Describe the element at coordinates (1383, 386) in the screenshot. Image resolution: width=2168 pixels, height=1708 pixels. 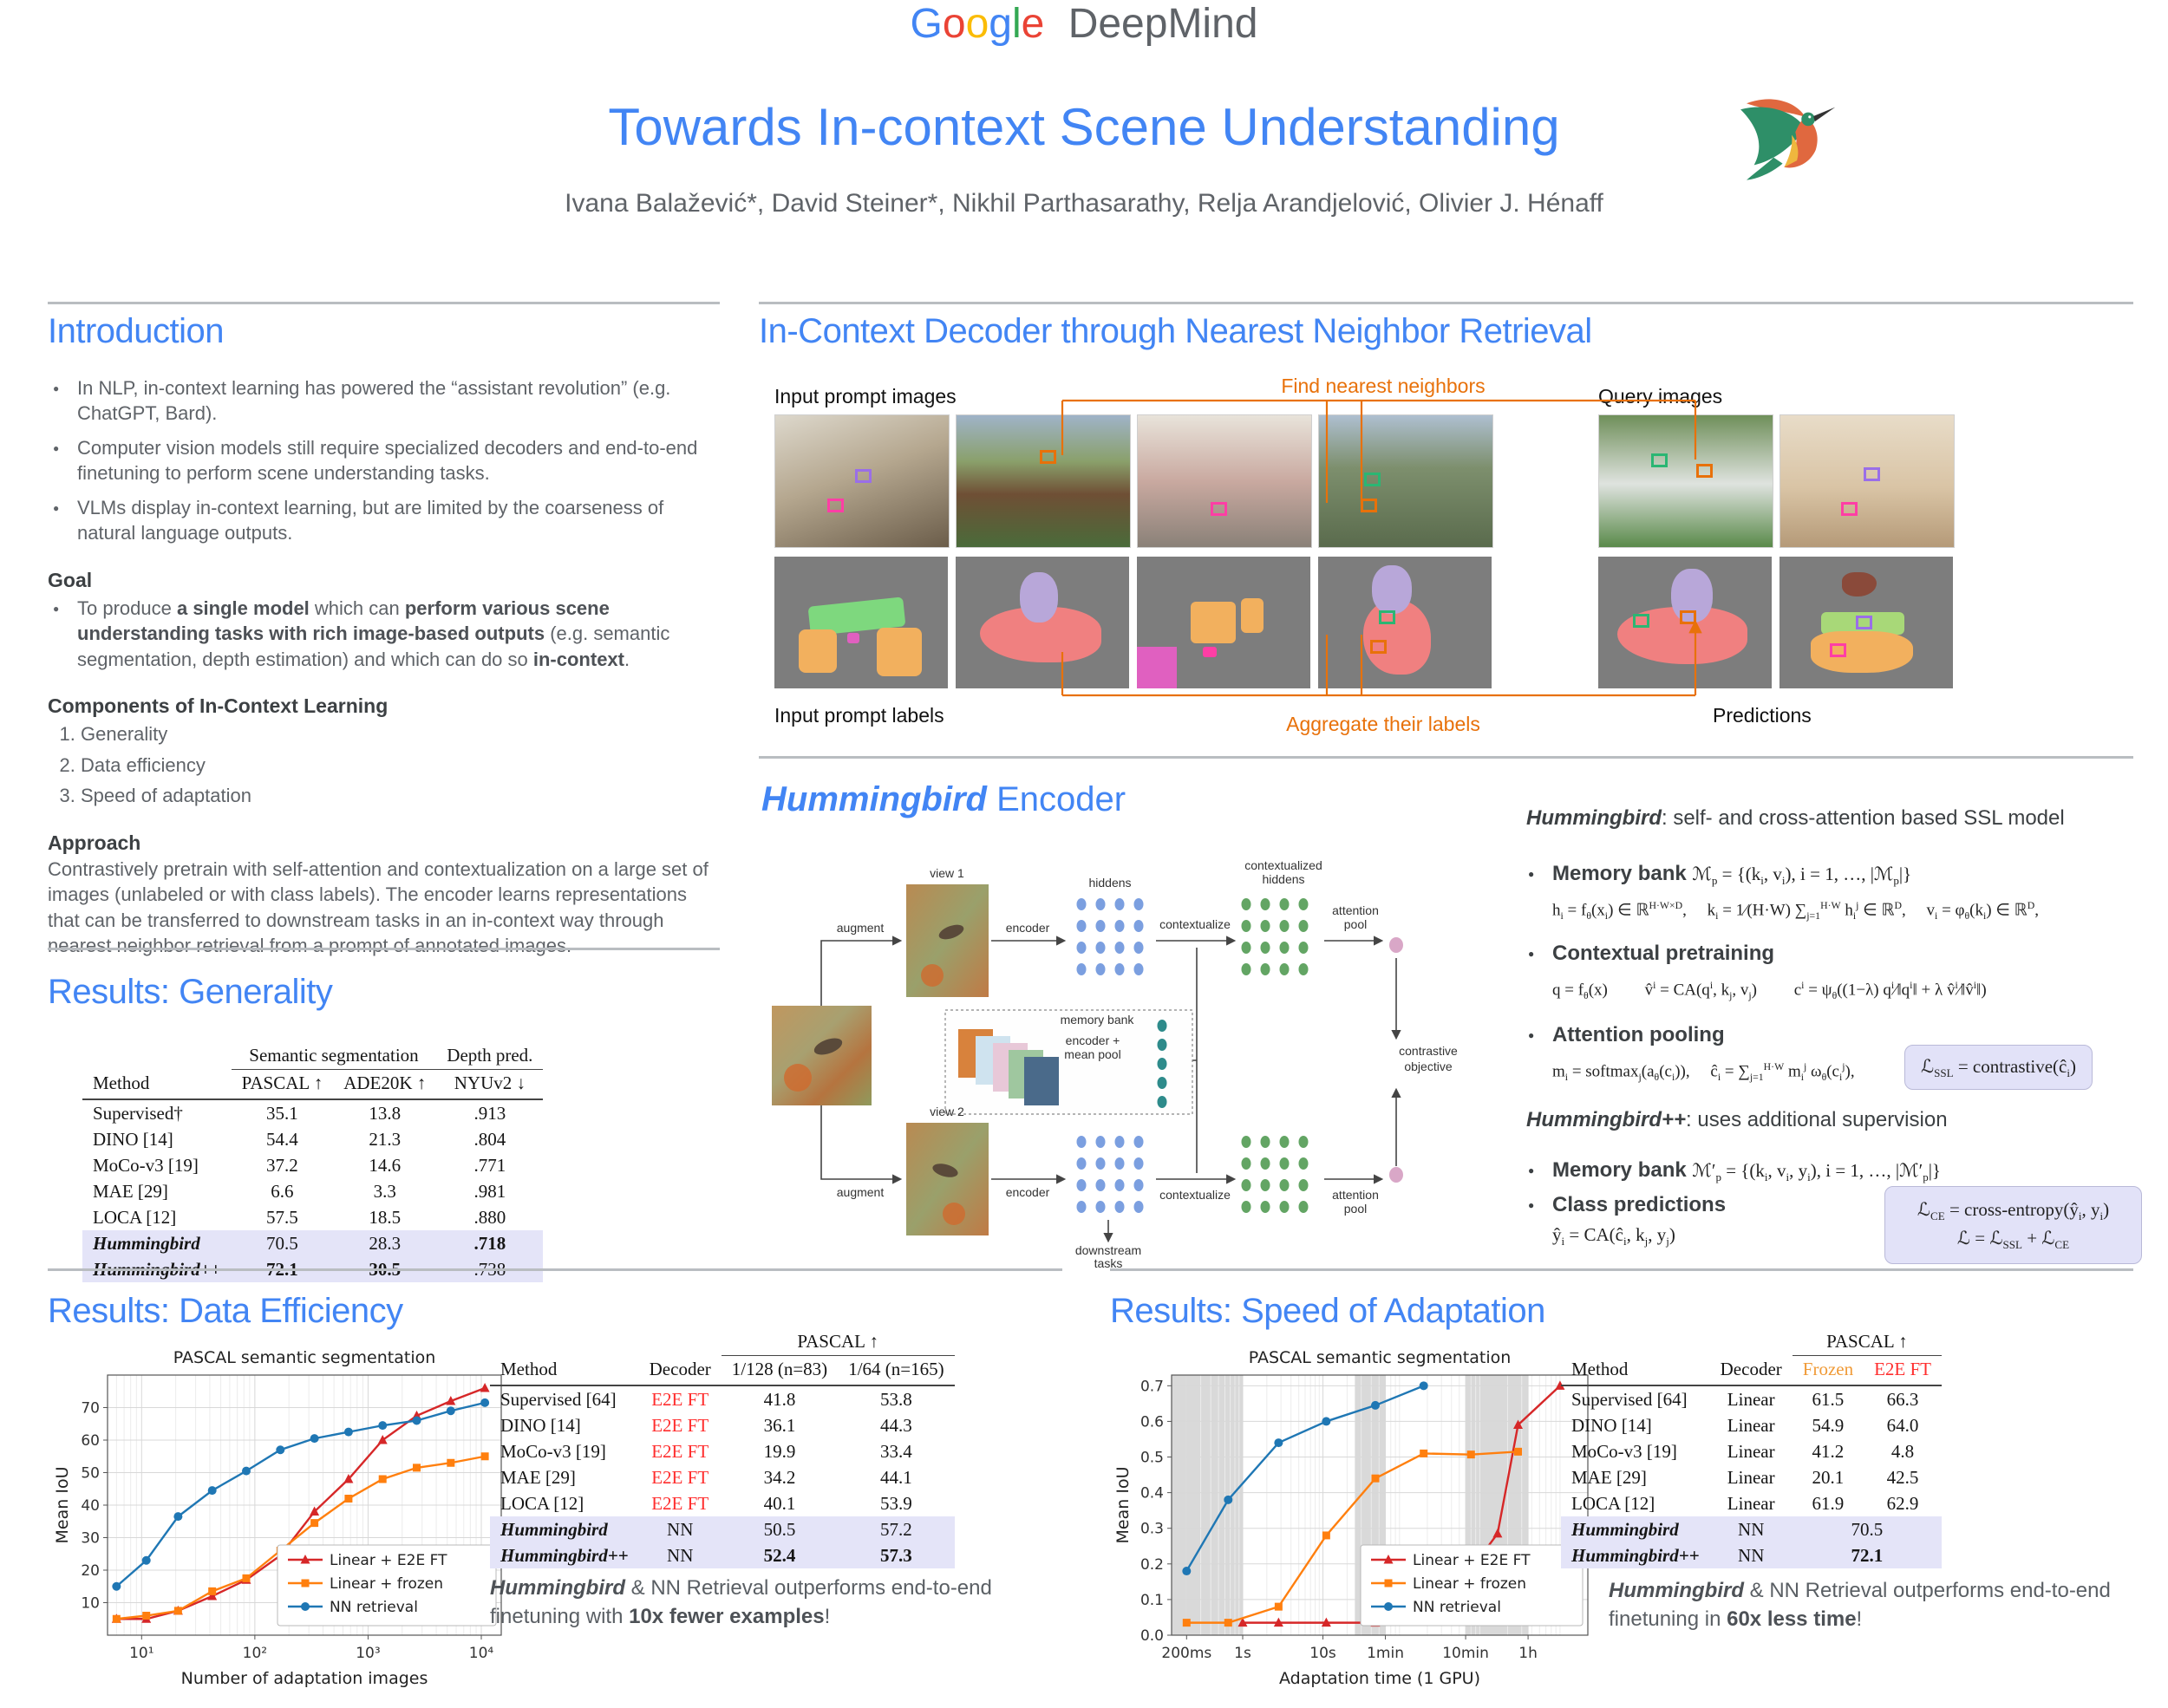
I see `label-find-nearest-neighbors: Find nearest neighbors` at that location.